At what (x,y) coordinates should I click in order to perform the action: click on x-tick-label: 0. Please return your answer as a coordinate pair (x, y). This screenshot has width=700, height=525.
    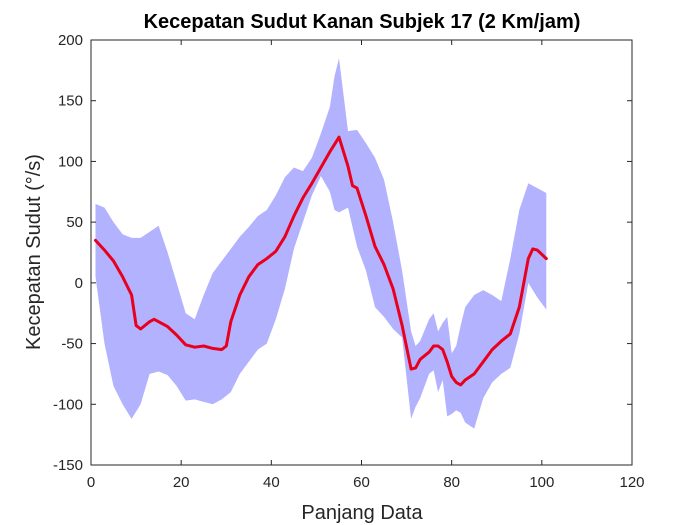
    Looking at the image, I should click on (91, 482).